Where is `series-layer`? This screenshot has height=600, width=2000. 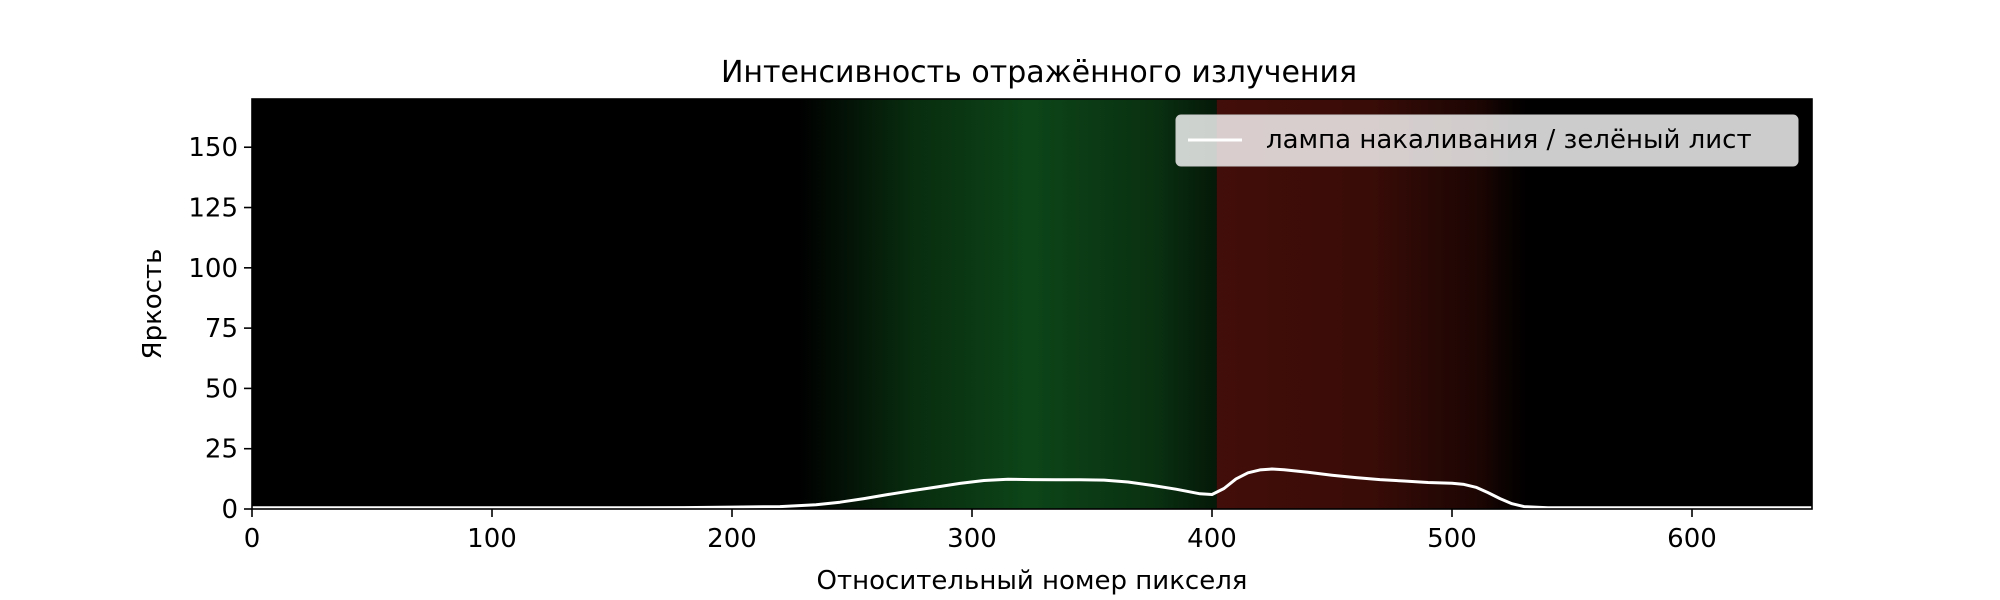 series-layer is located at coordinates (1032, 488).